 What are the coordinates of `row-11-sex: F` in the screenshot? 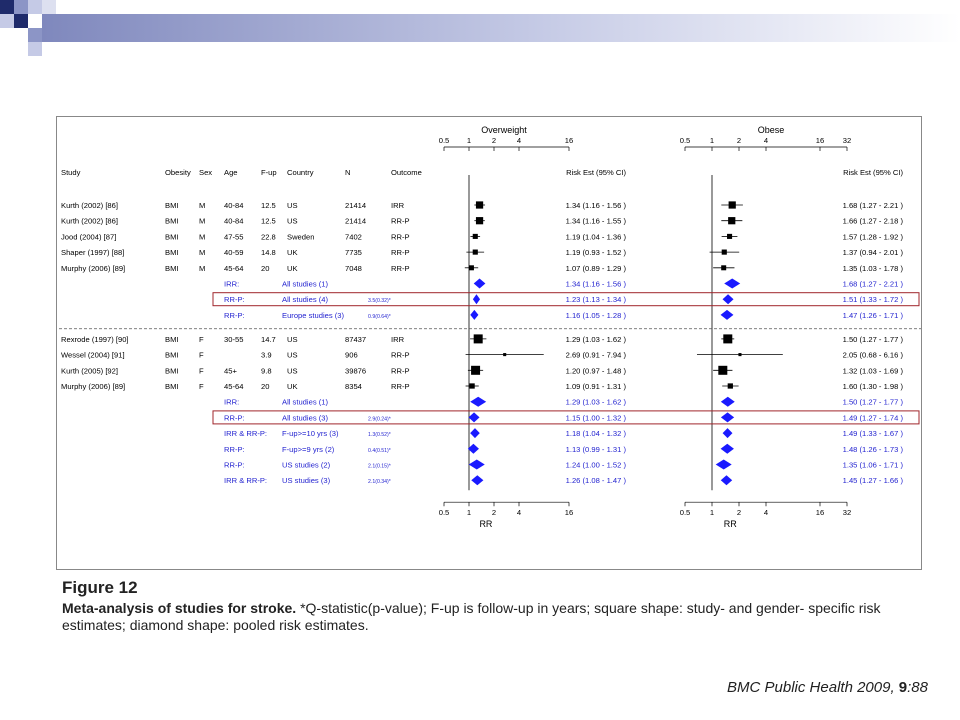 It's located at (201, 370).